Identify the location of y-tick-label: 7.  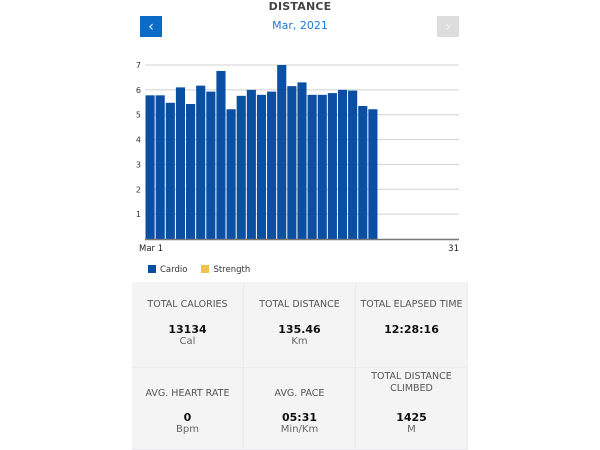
(138, 65).